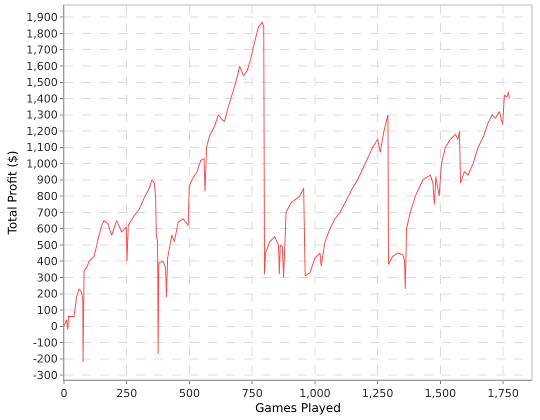  I want to click on y-tick-label: -300, so click(45, 375).